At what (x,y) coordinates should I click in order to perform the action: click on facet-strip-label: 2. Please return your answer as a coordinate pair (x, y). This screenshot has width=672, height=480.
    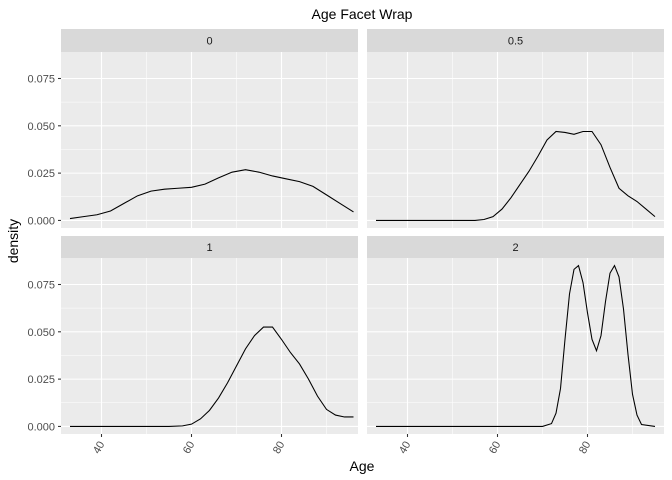
    Looking at the image, I should click on (515, 248).